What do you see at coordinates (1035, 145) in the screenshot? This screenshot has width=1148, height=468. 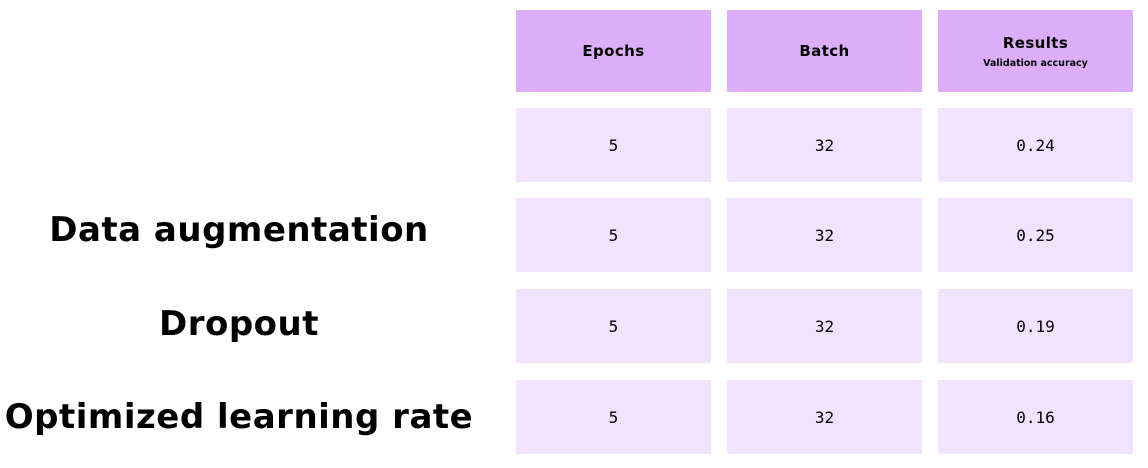 I see `cell-result-row-0: 0.24` at bounding box center [1035, 145].